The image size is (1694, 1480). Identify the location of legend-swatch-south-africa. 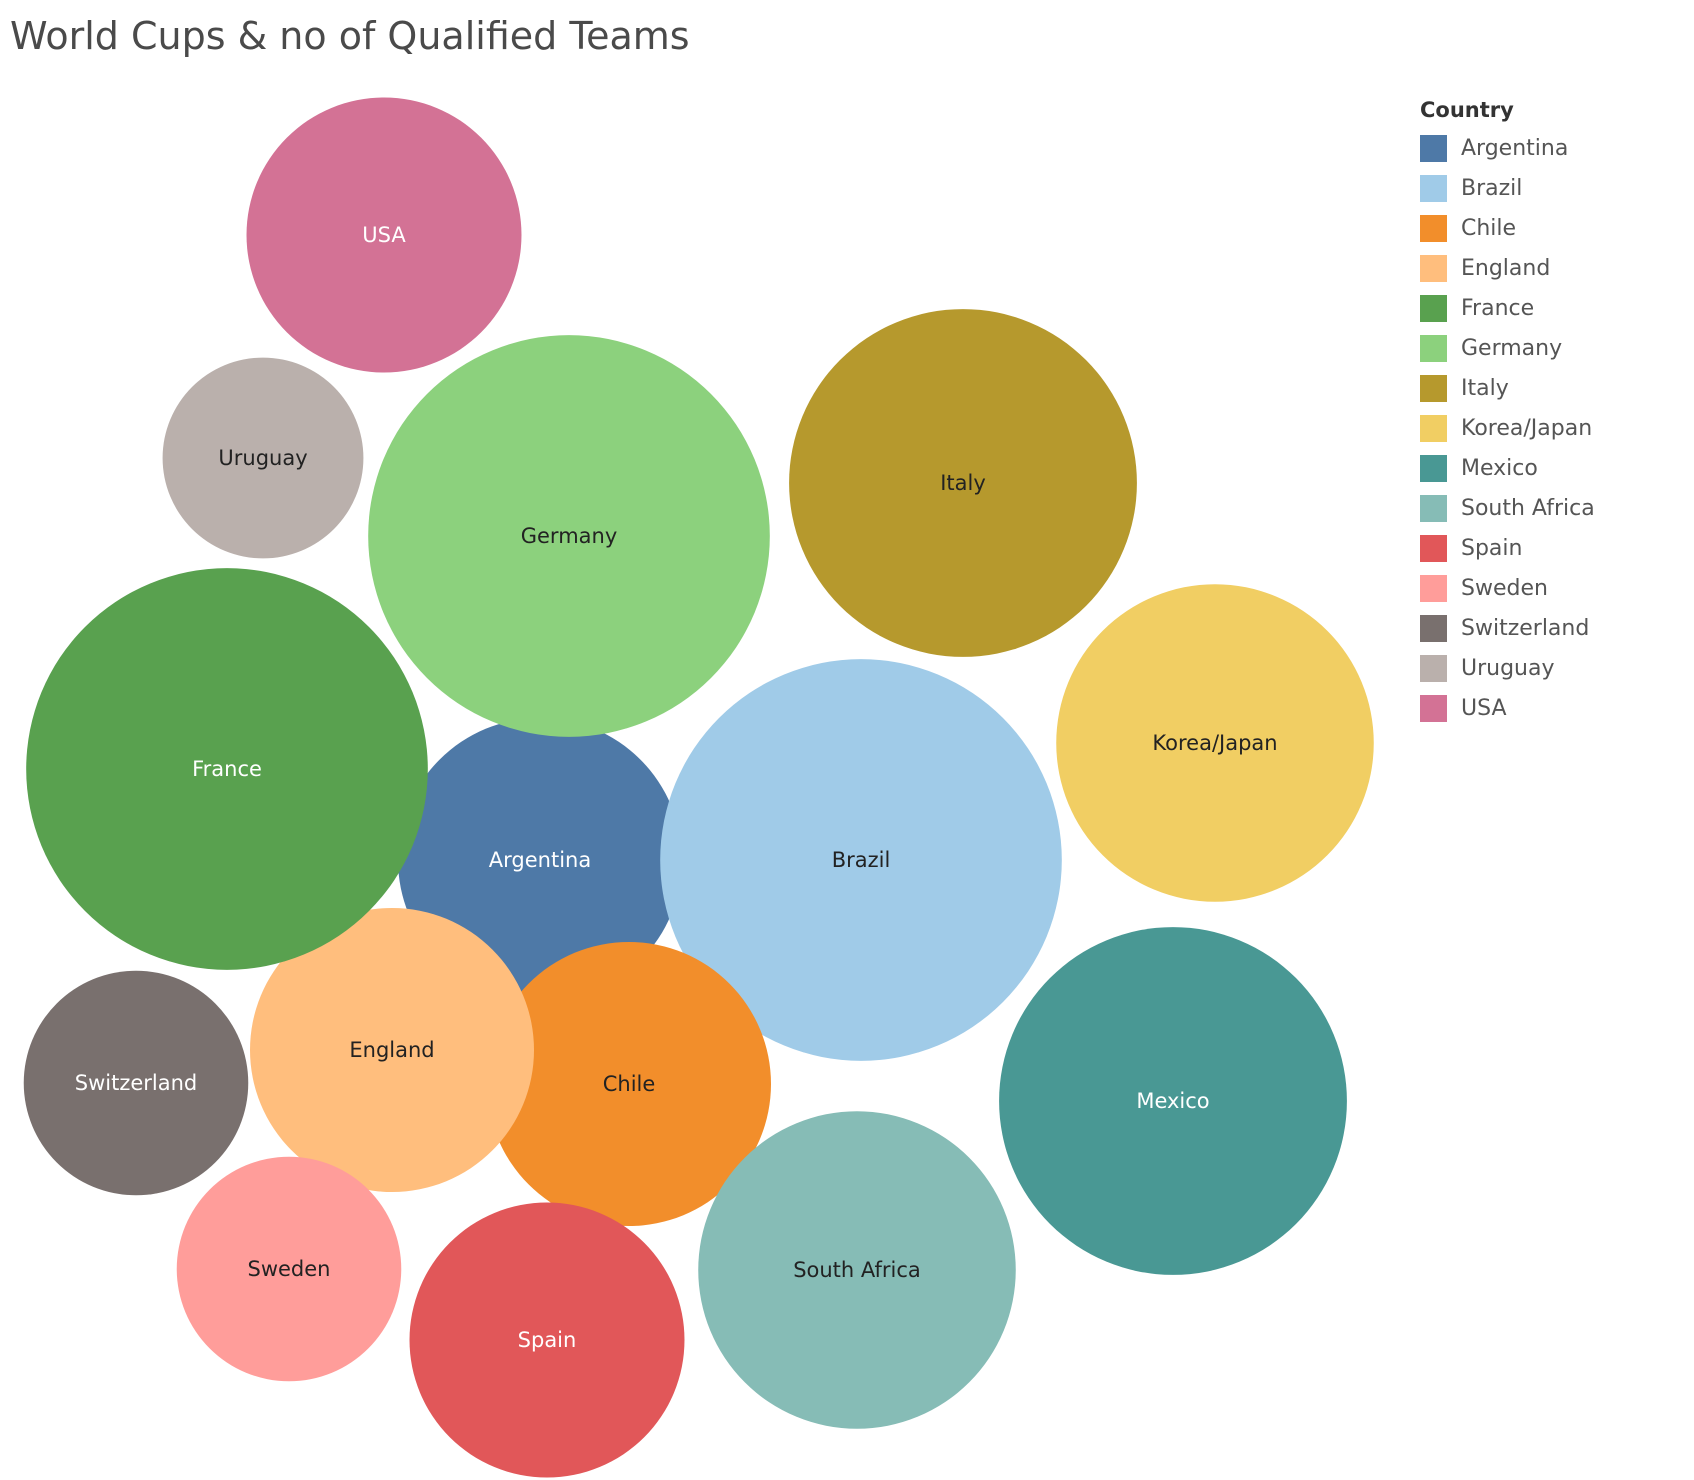
(1433, 508).